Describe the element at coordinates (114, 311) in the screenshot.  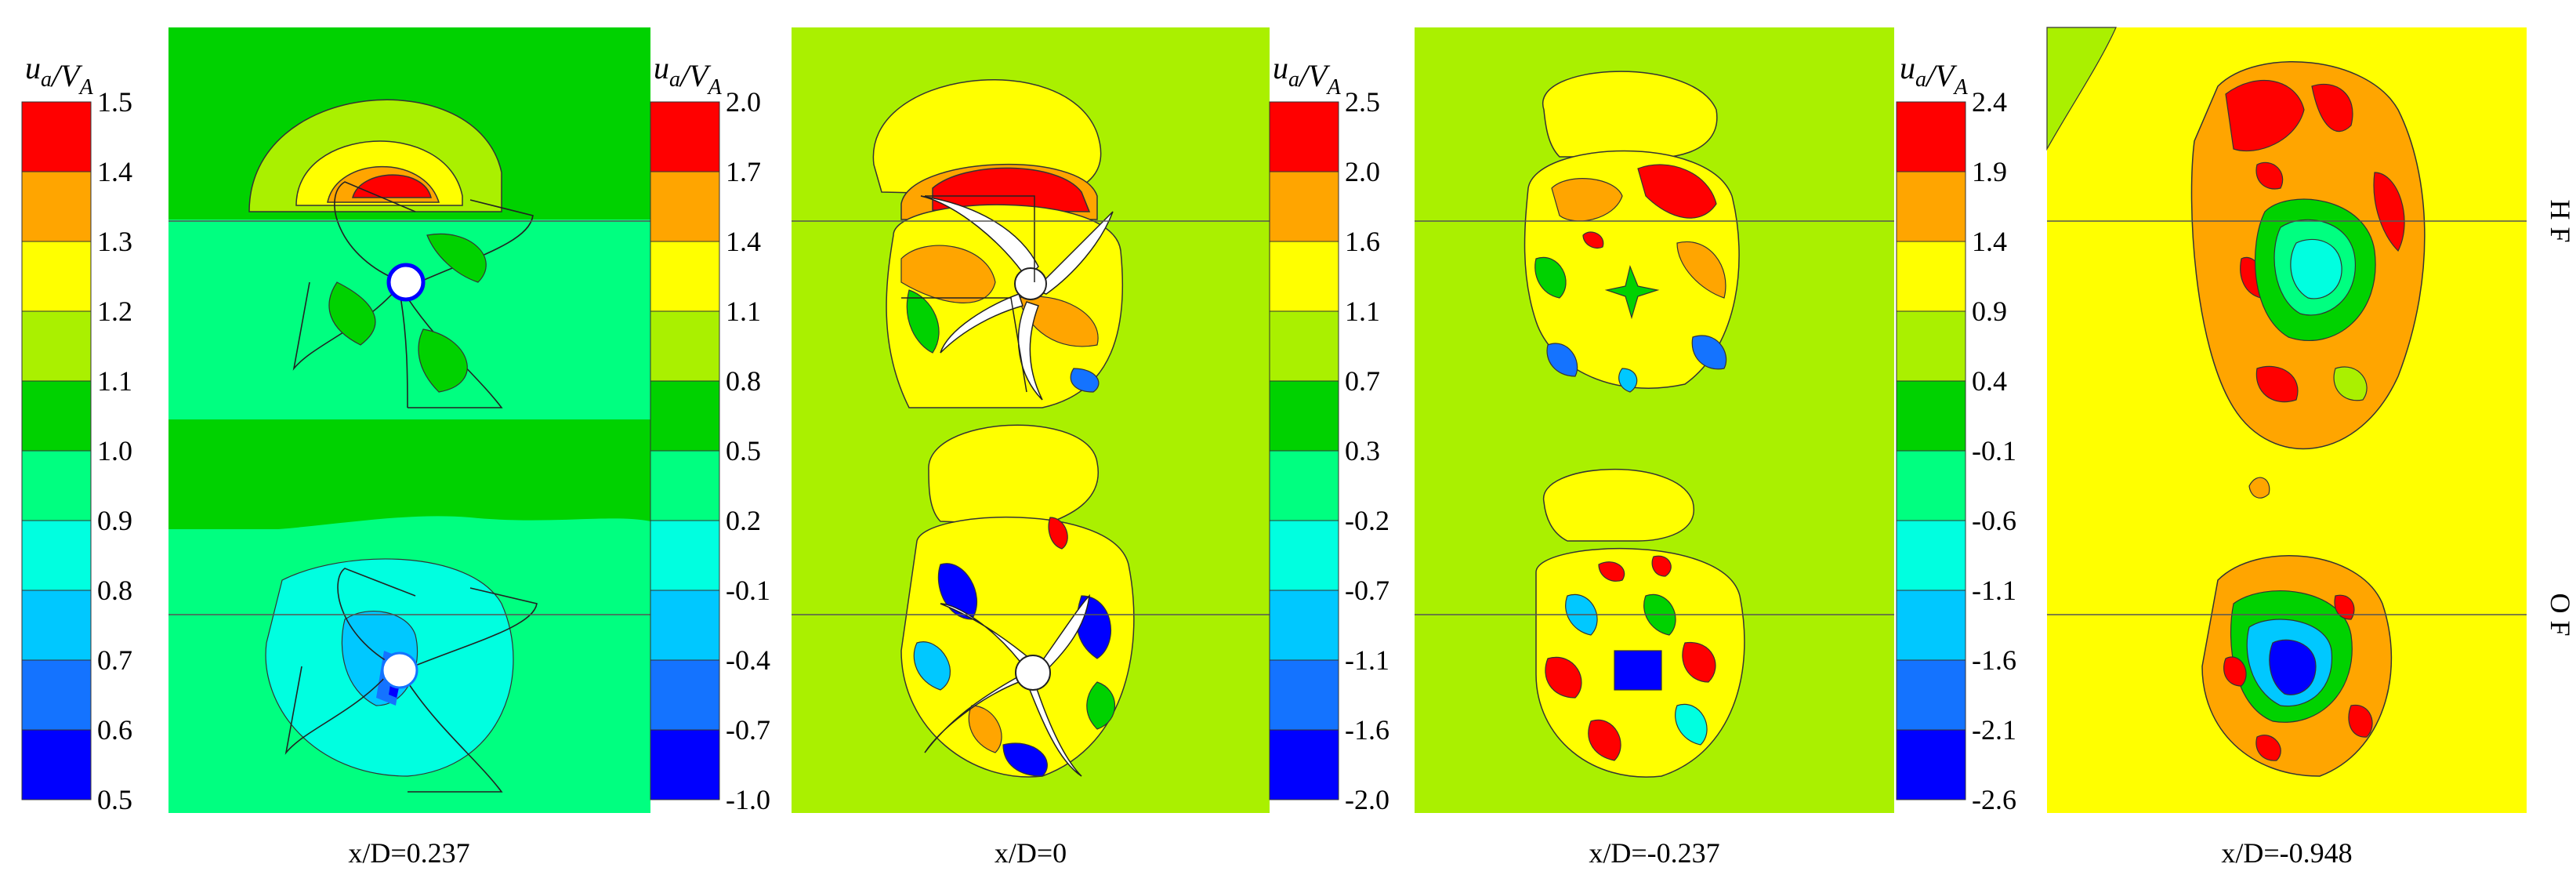
I see `colorbar-tick-label: 1.2` at that location.